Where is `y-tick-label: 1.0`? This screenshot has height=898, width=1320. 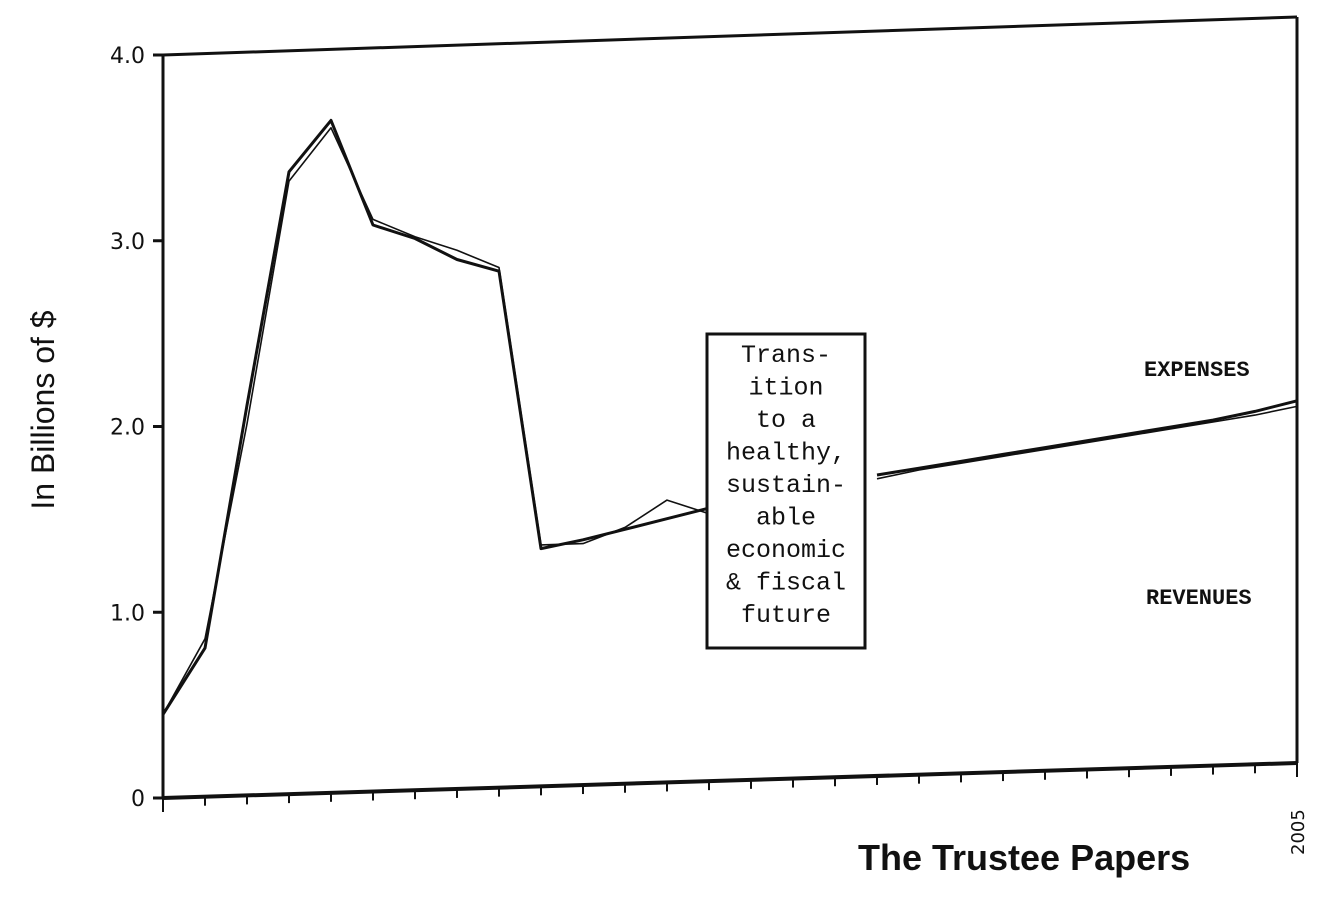
y-tick-label: 1.0 is located at coordinates (127, 613).